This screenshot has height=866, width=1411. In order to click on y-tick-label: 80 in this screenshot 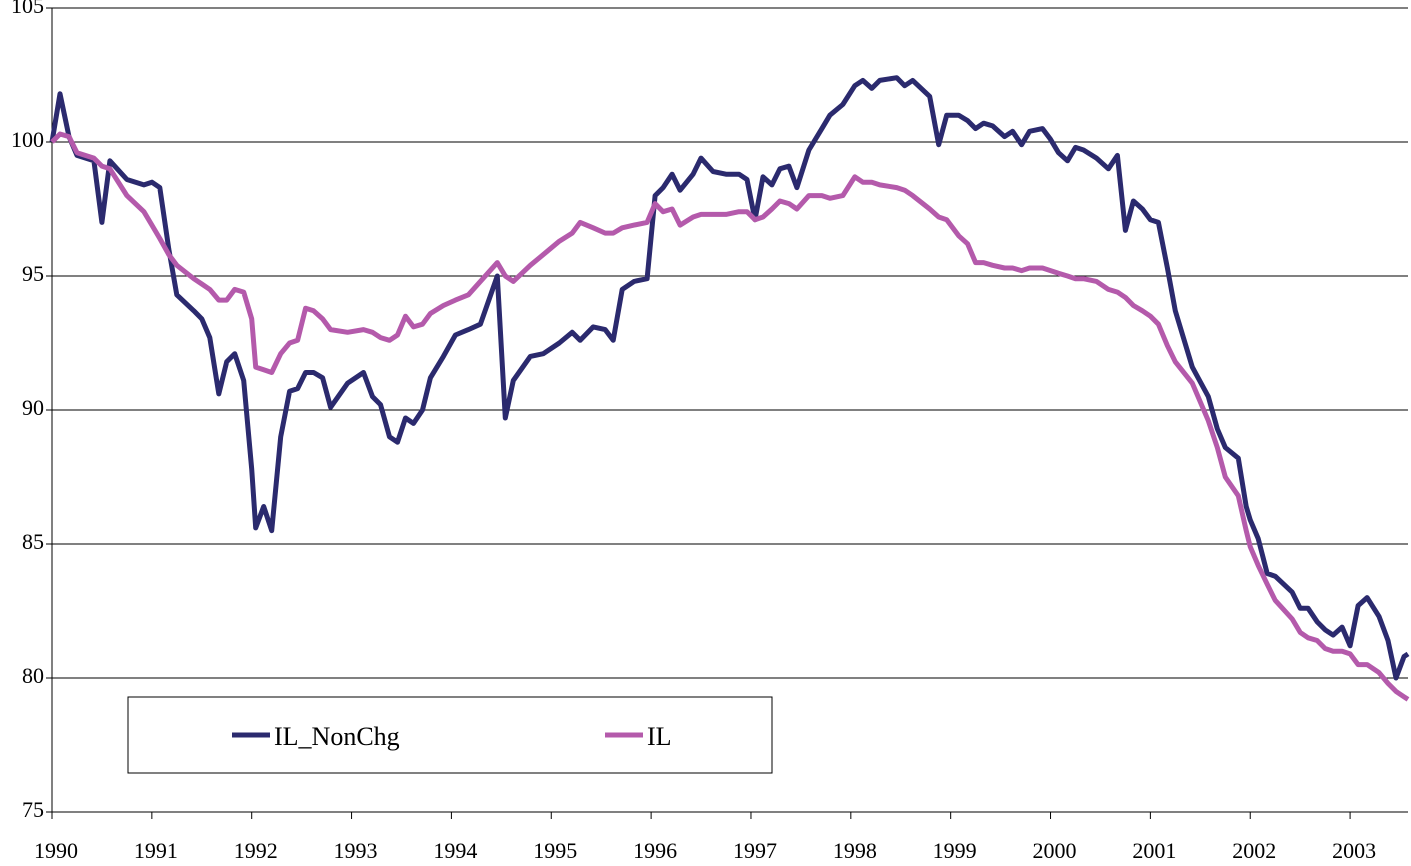, I will do `click(33, 675)`.